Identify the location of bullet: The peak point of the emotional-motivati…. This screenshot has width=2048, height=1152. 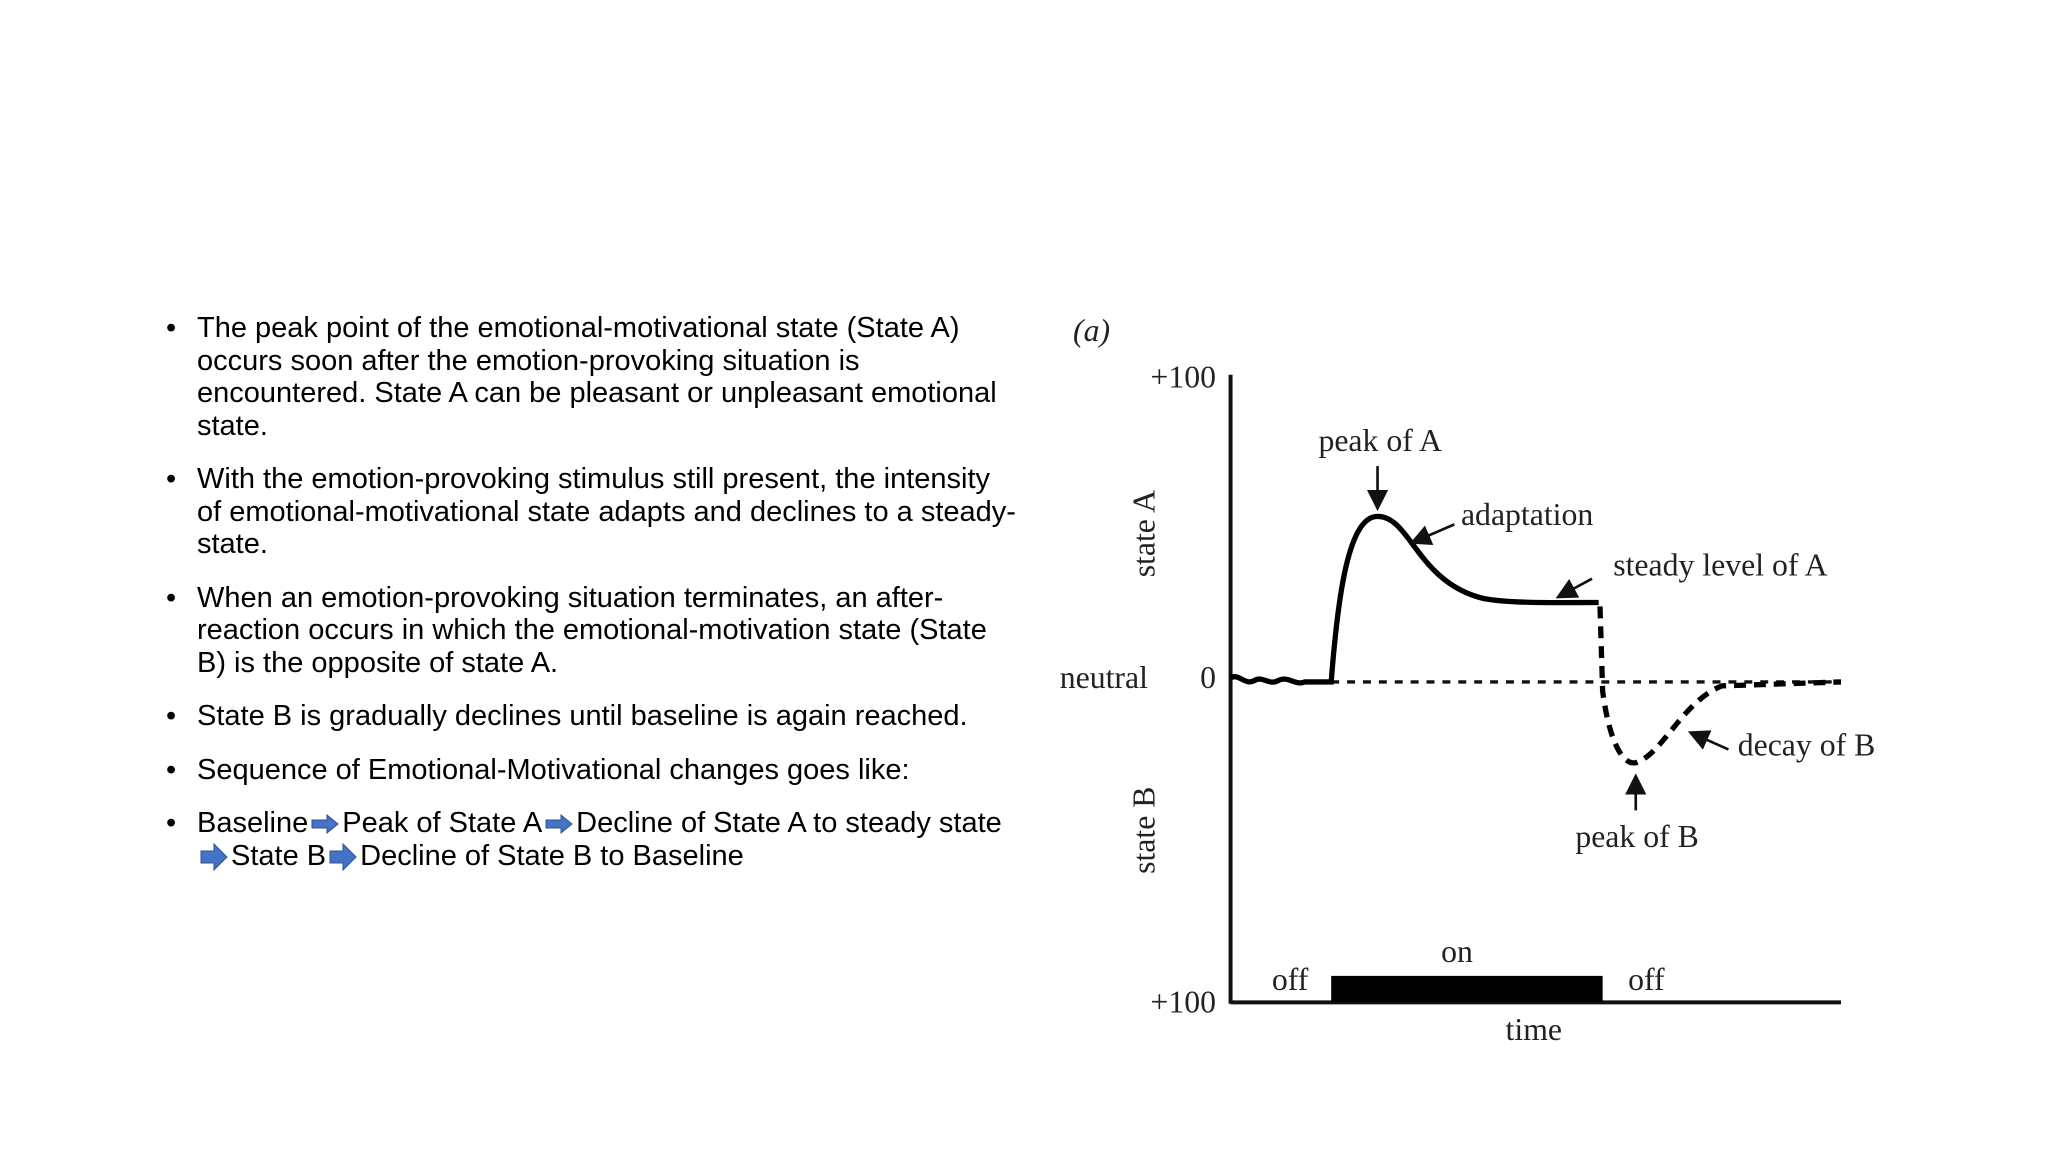
(591, 377).